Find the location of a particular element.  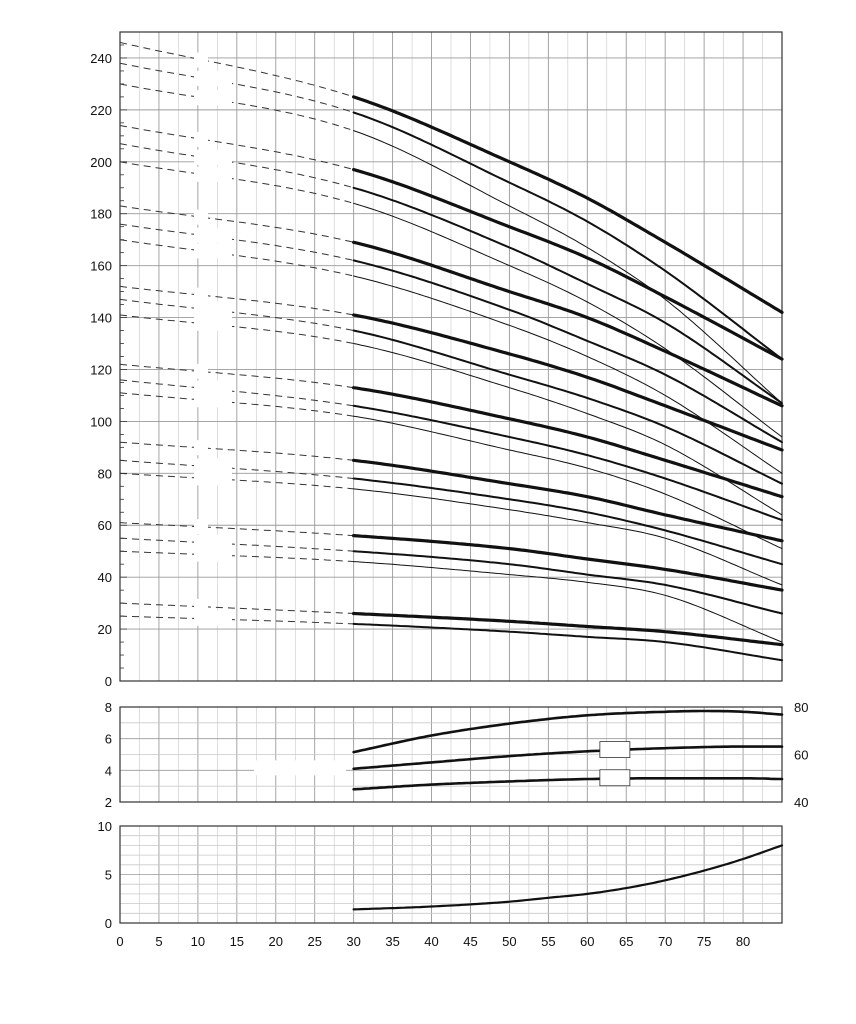

stage-label-bg is located at coordinates (300, 768).